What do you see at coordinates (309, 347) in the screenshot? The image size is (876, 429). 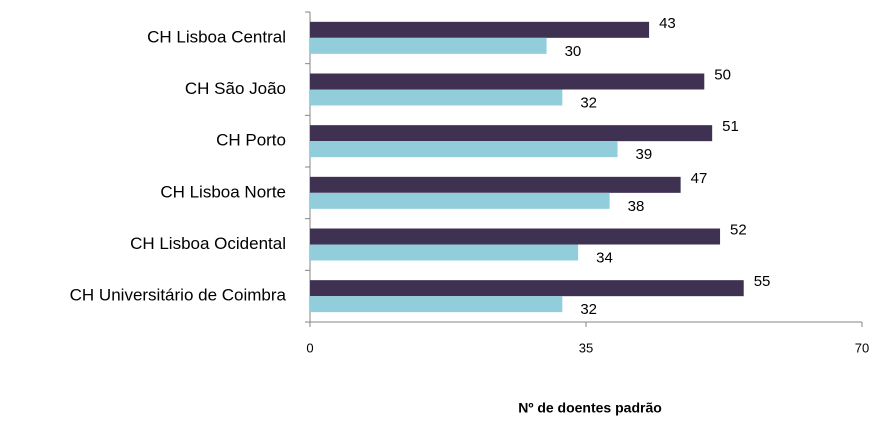 I see `x-tick-label: 0` at bounding box center [309, 347].